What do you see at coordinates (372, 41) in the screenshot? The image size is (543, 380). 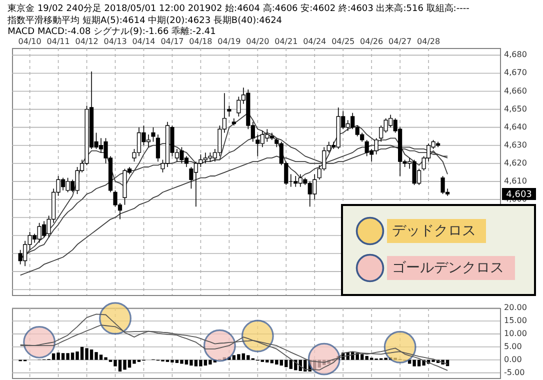 I see `x-tick-label: 04/26` at bounding box center [372, 41].